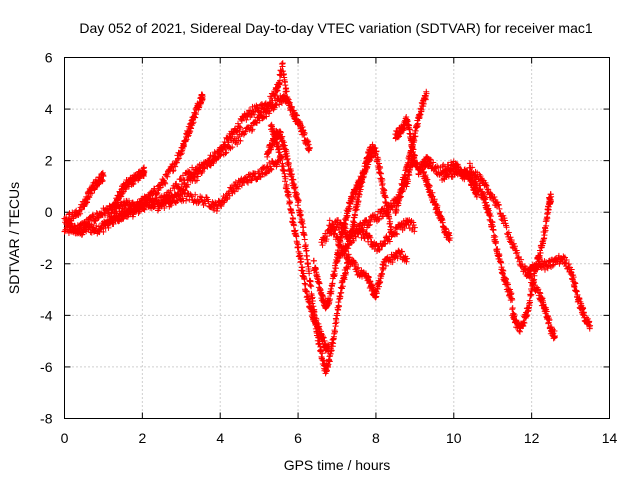  Describe the element at coordinates (220, 438) in the screenshot. I see `x-tick-label: 4` at that location.